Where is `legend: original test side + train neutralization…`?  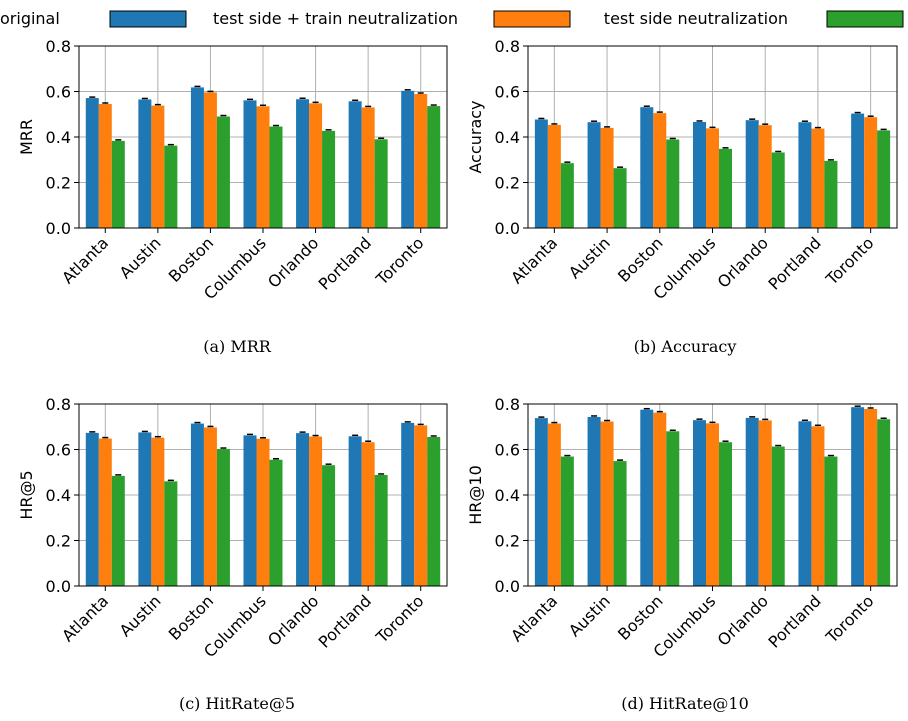
legend: original test side + train neutralization… is located at coordinates (452, 18).